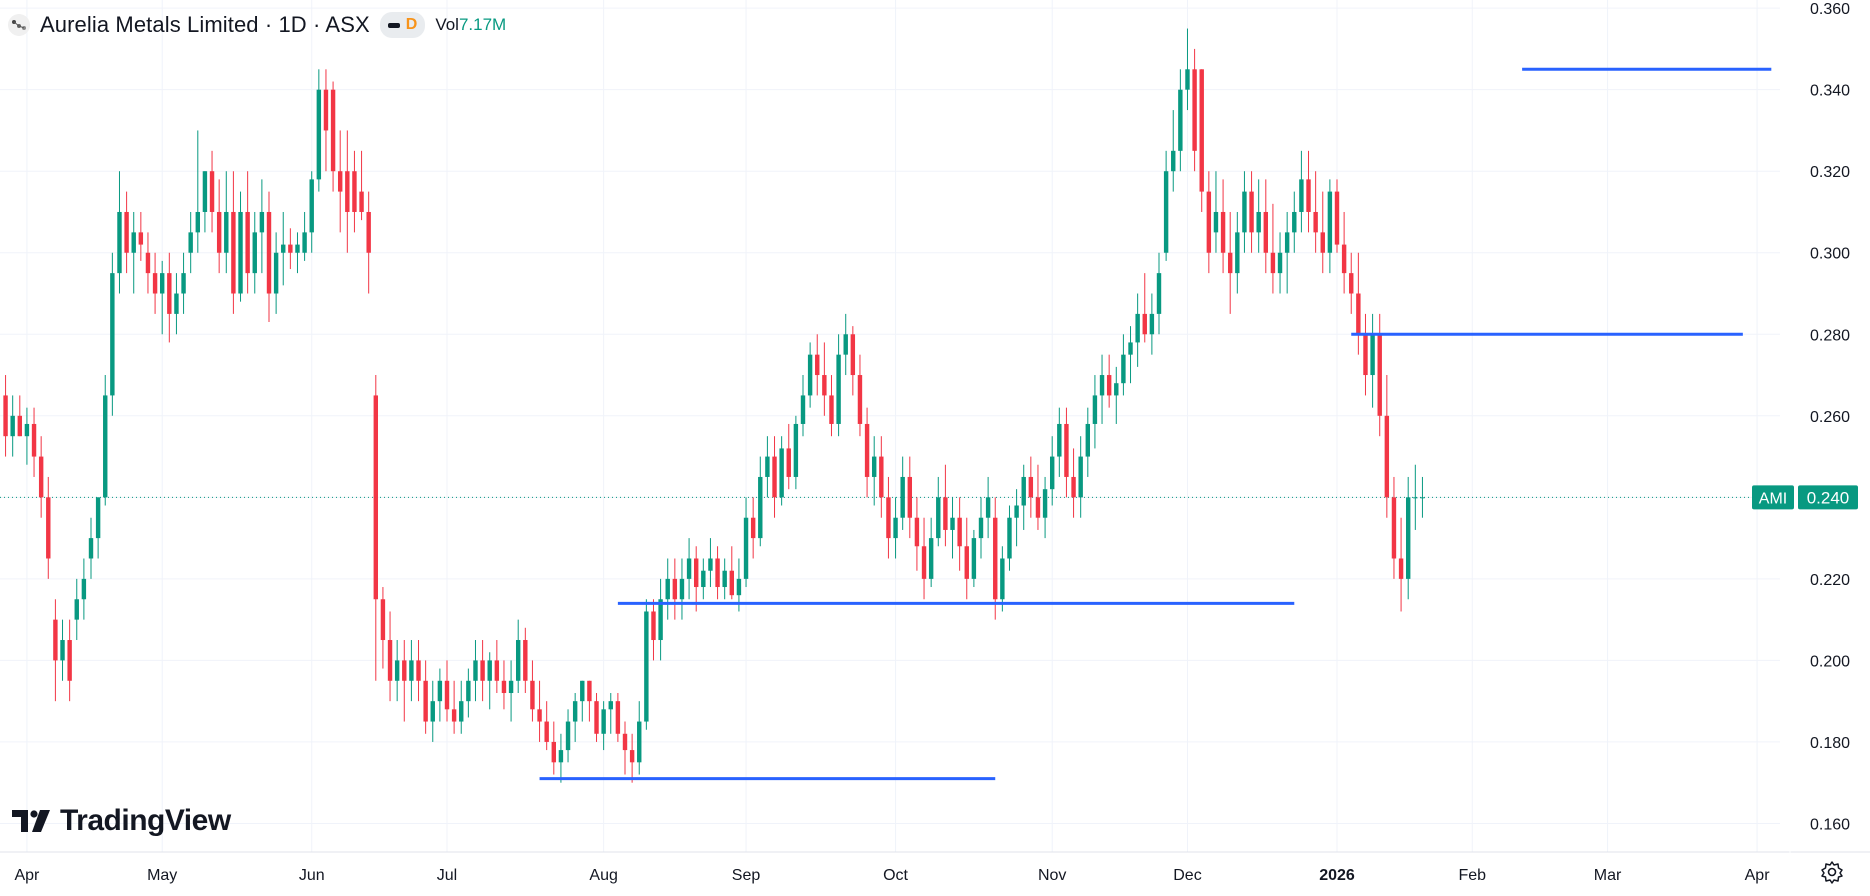  I want to click on market-status-pill: D, so click(402, 25).